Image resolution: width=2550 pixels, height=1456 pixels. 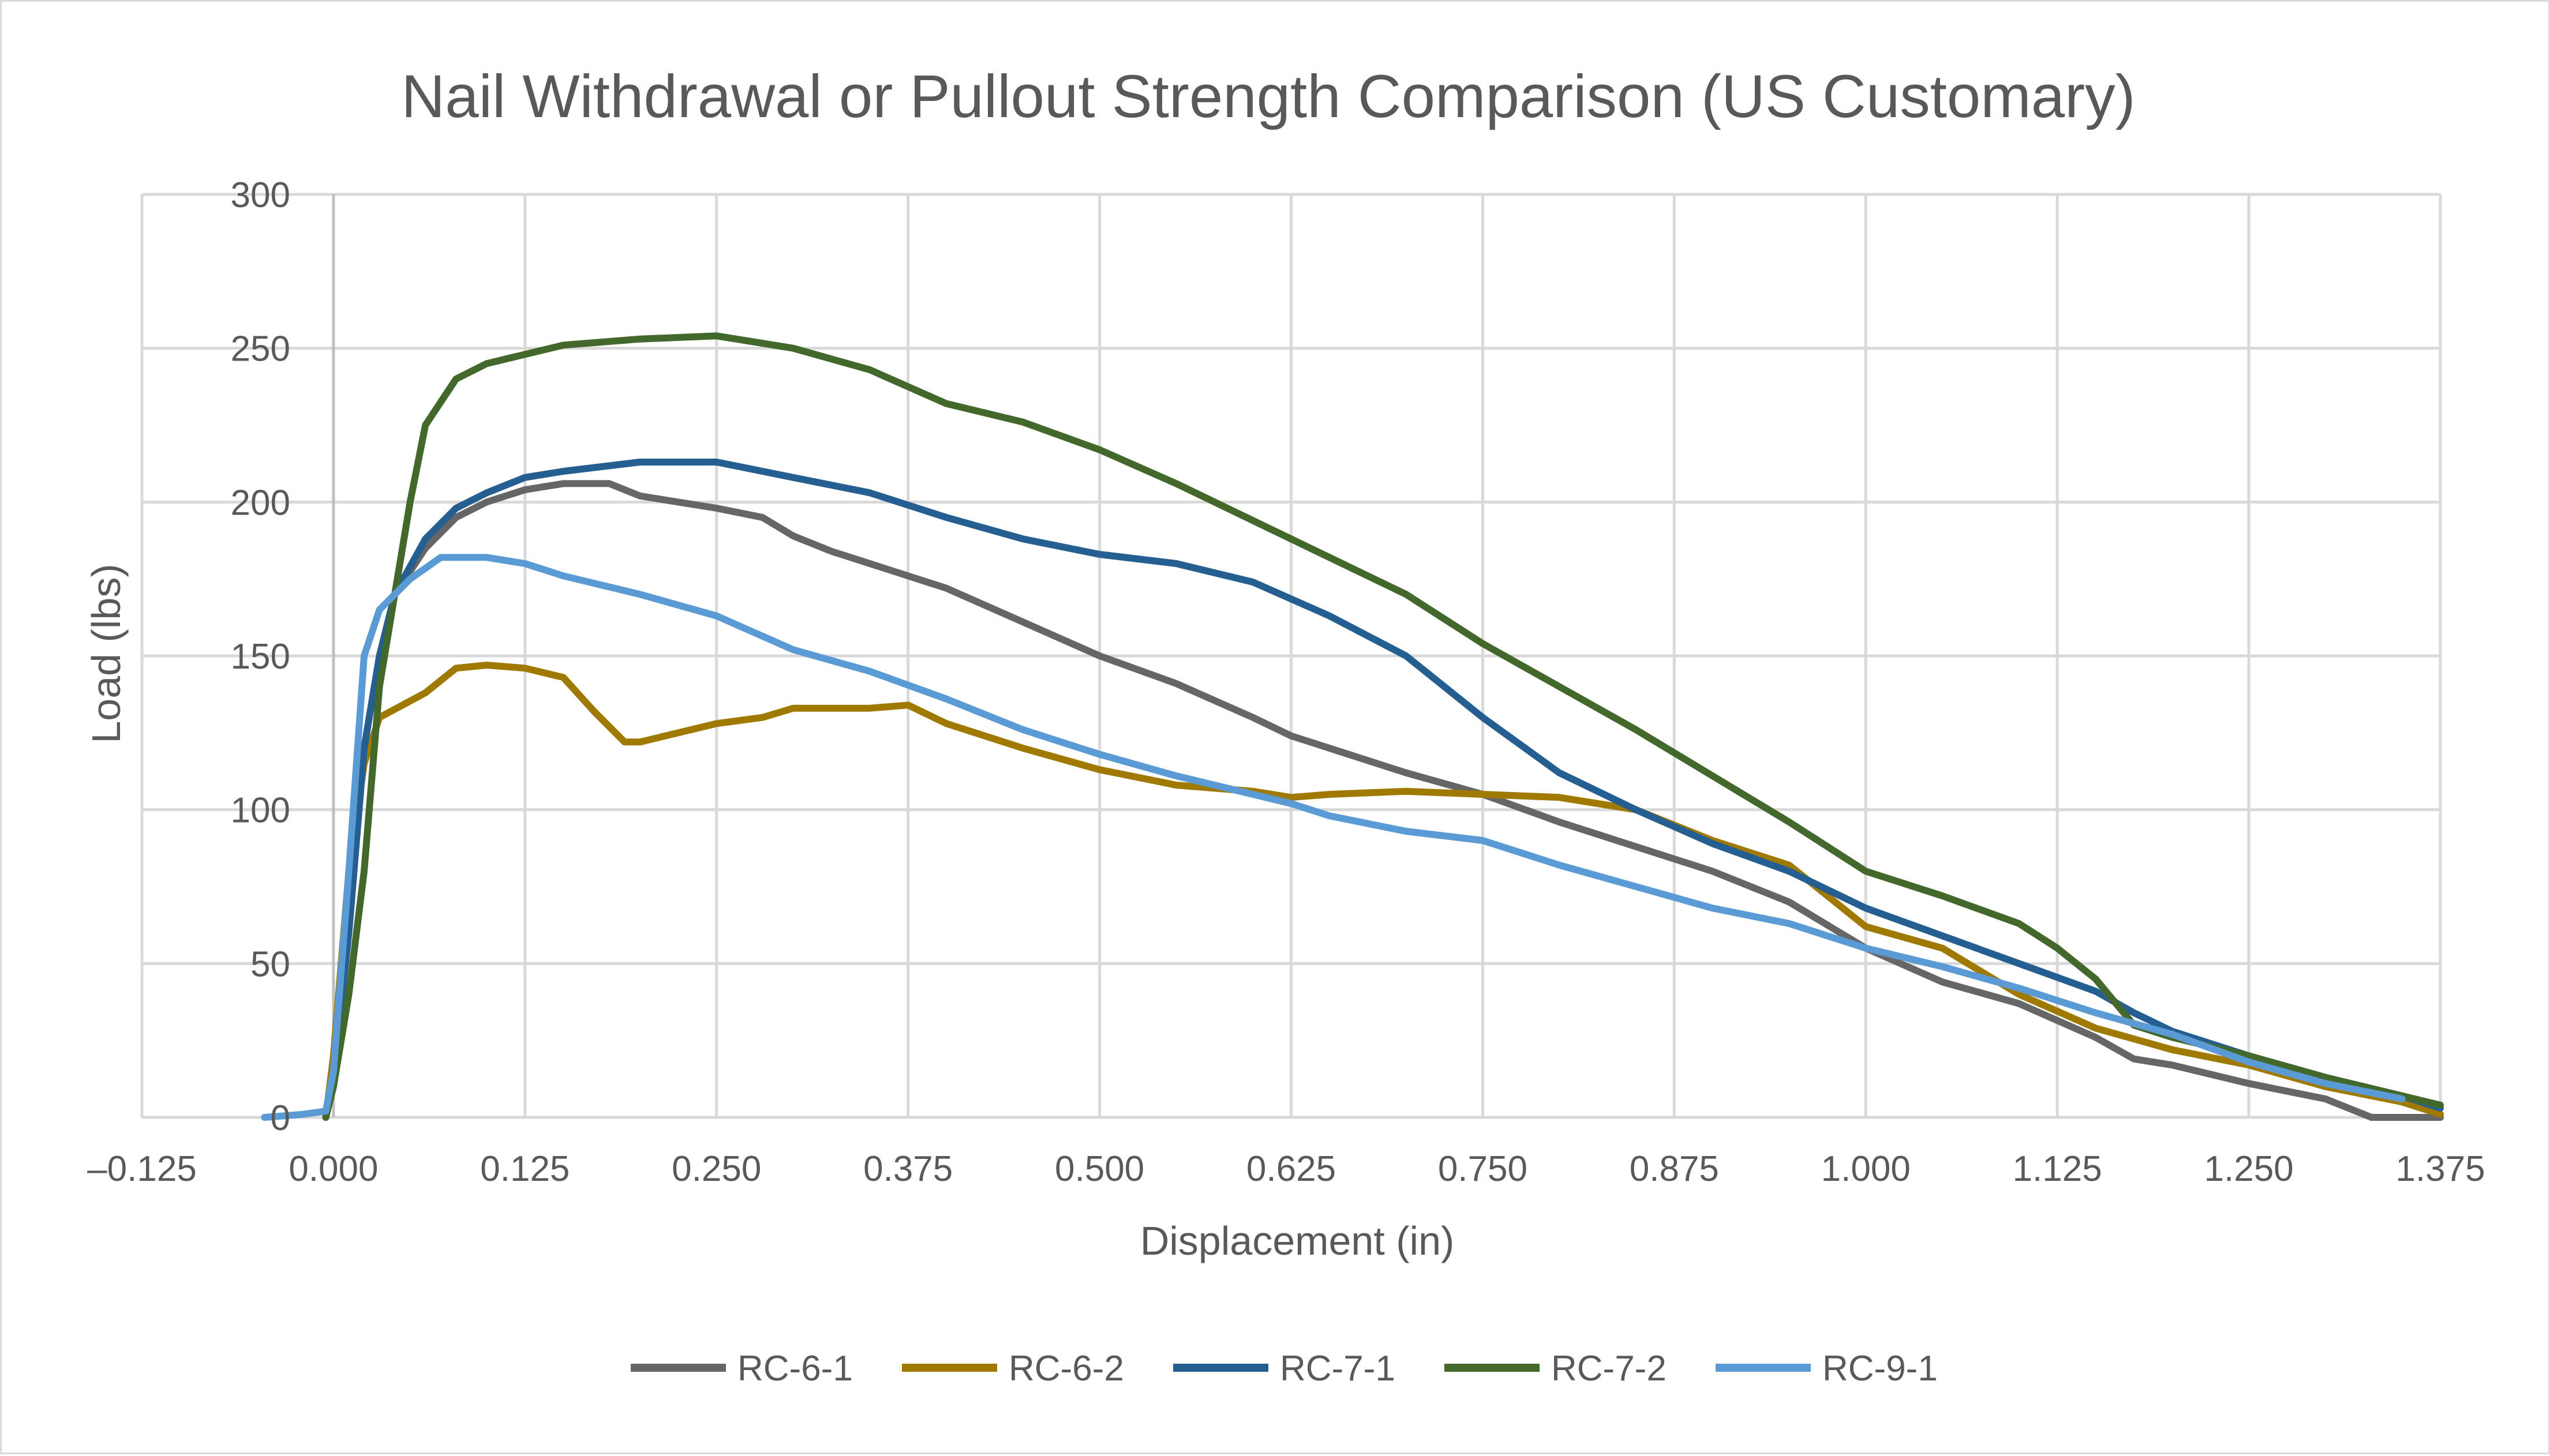 I want to click on y-tick-label: 0, so click(x=280, y=1118).